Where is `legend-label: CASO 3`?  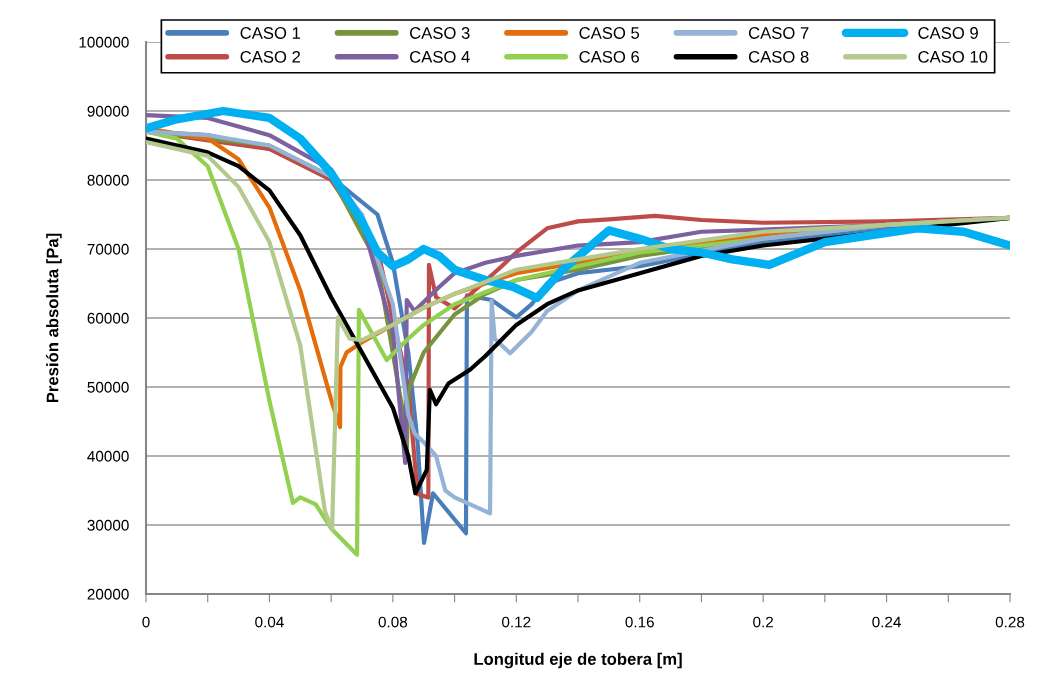
legend-label: CASO 3 is located at coordinates (440, 33).